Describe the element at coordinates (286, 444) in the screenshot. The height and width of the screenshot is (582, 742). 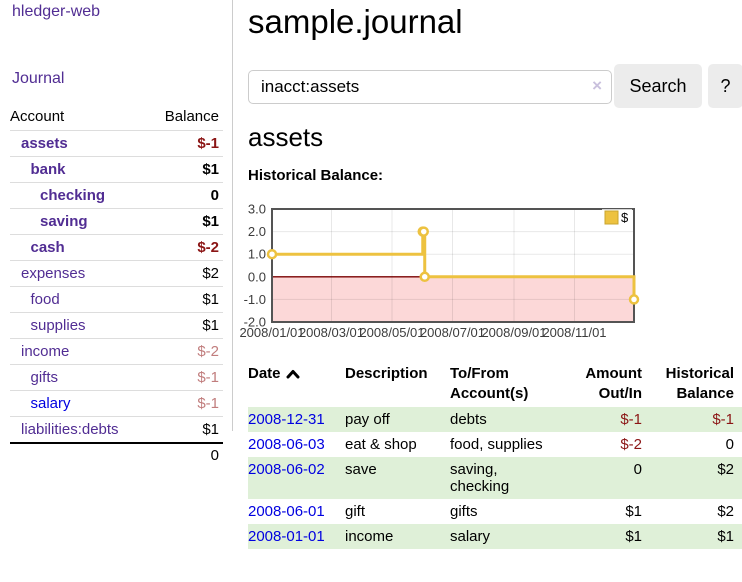
I see `transaction-date-link: 2008-06-03` at that location.